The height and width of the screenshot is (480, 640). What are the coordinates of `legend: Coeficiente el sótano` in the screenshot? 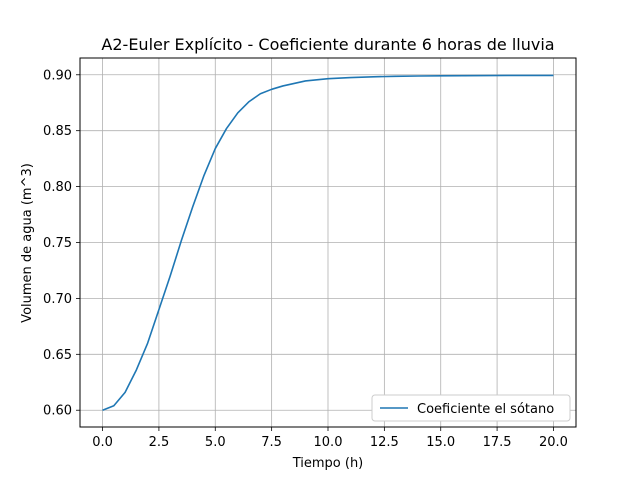 It's located at (471, 408).